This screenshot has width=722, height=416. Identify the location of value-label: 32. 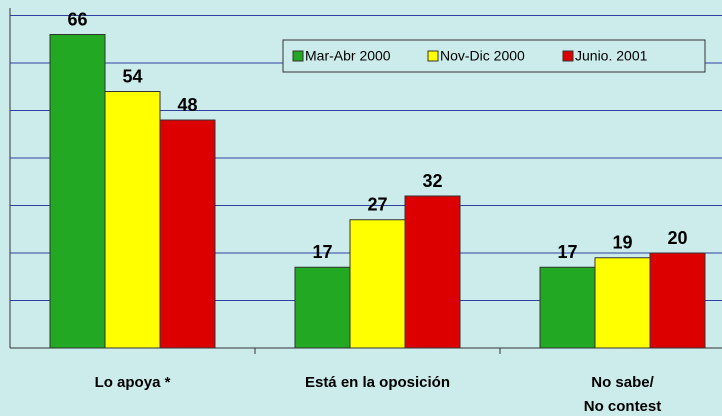
(432, 181).